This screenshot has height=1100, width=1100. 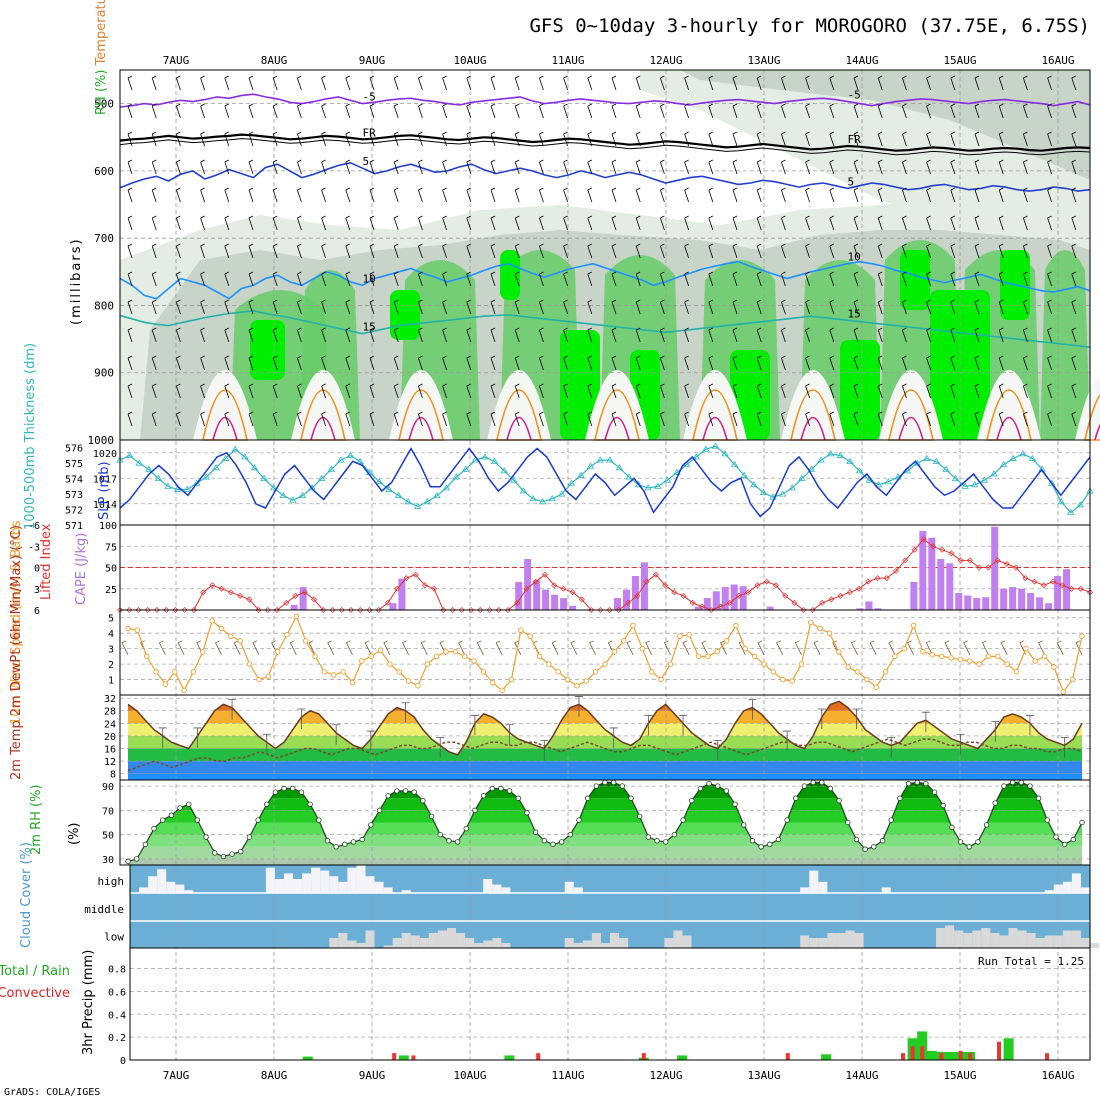 What do you see at coordinates (421, 405) in the screenshot?
I see `boundary-layer-cone` at bounding box center [421, 405].